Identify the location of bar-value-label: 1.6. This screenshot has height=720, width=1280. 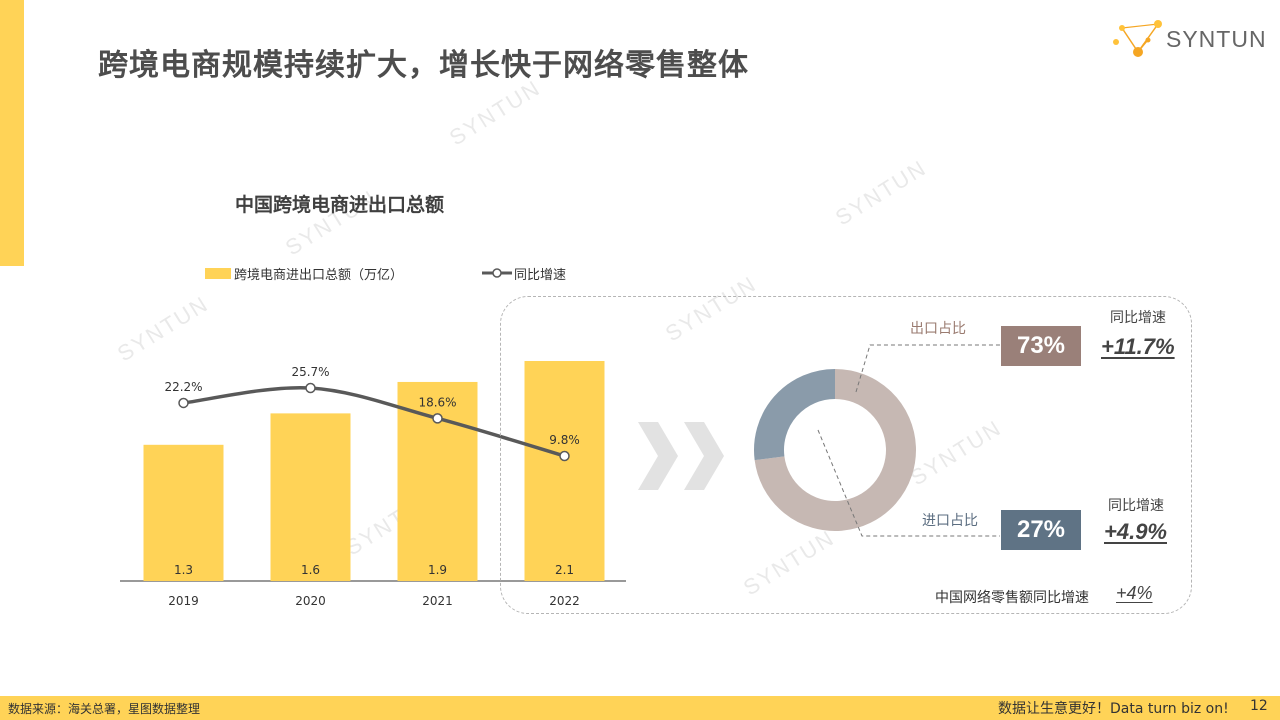
(310, 570).